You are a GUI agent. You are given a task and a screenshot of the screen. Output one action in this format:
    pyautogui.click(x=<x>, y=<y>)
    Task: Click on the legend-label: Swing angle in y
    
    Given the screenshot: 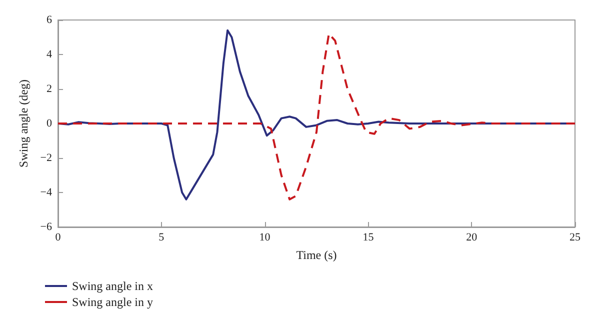 What is the action you would take?
    pyautogui.click(x=112, y=302)
    